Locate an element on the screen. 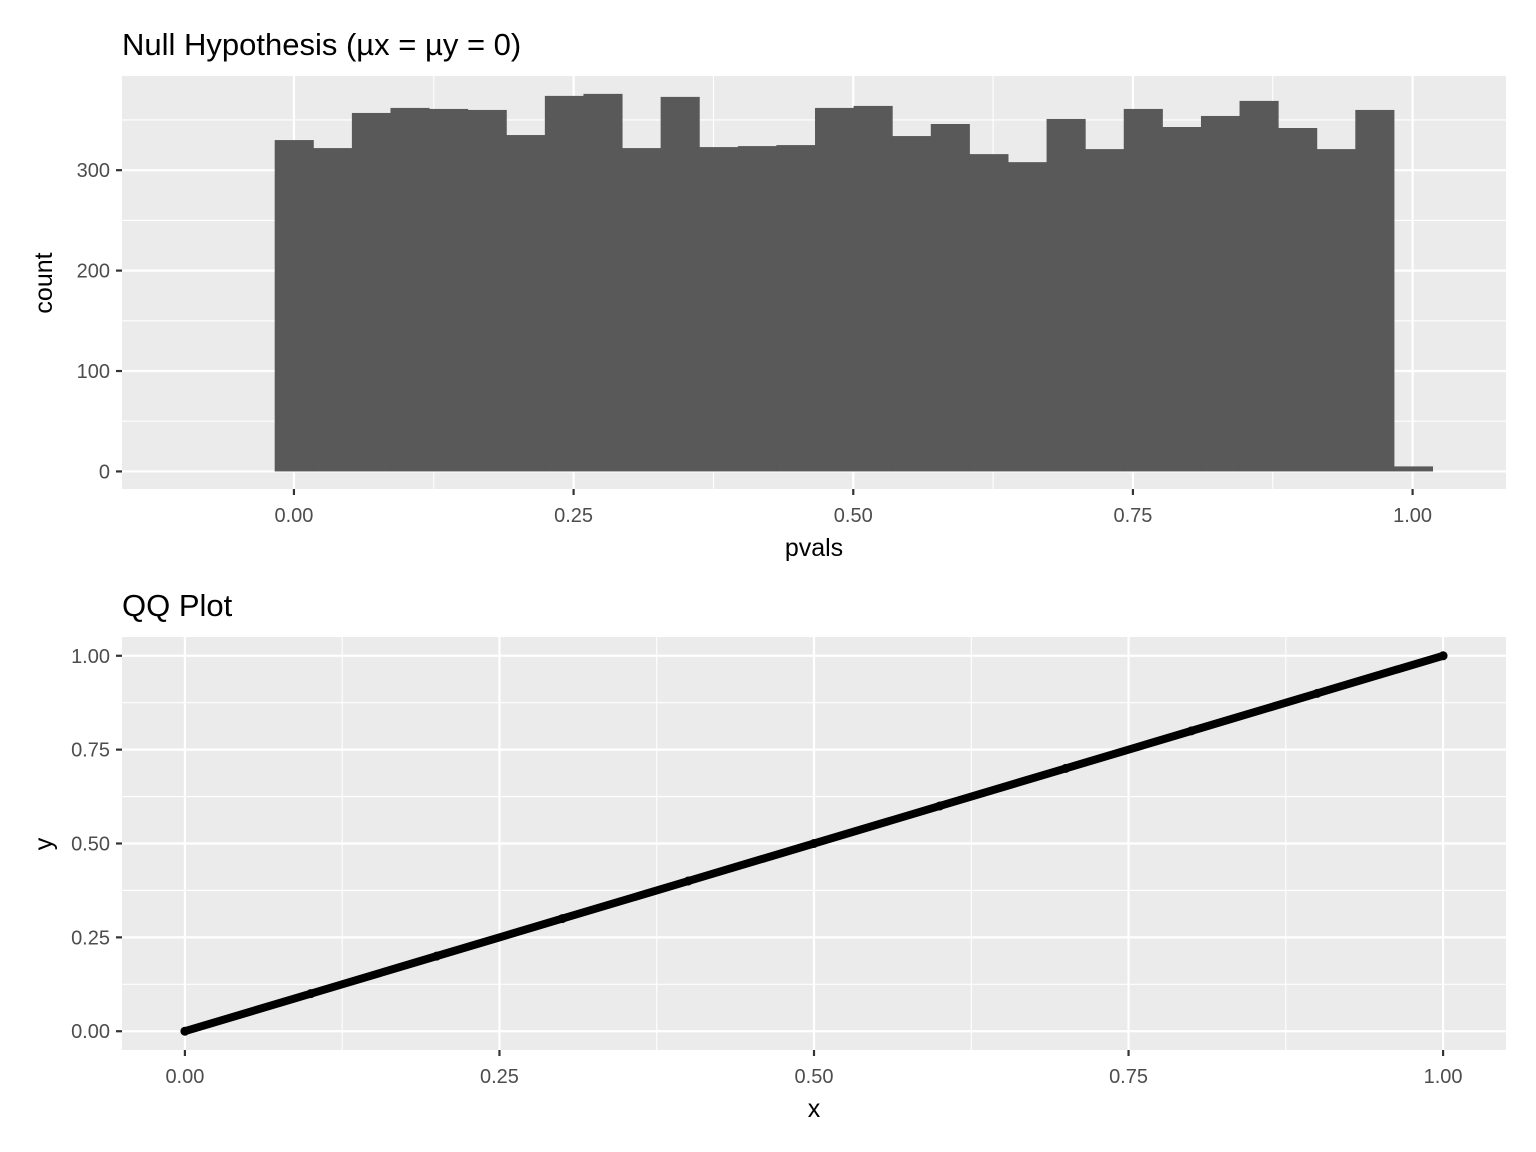 This screenshot has height=1152, width=1536. histogram-y-tick-label: 300 is located at coordinates (93, 171).